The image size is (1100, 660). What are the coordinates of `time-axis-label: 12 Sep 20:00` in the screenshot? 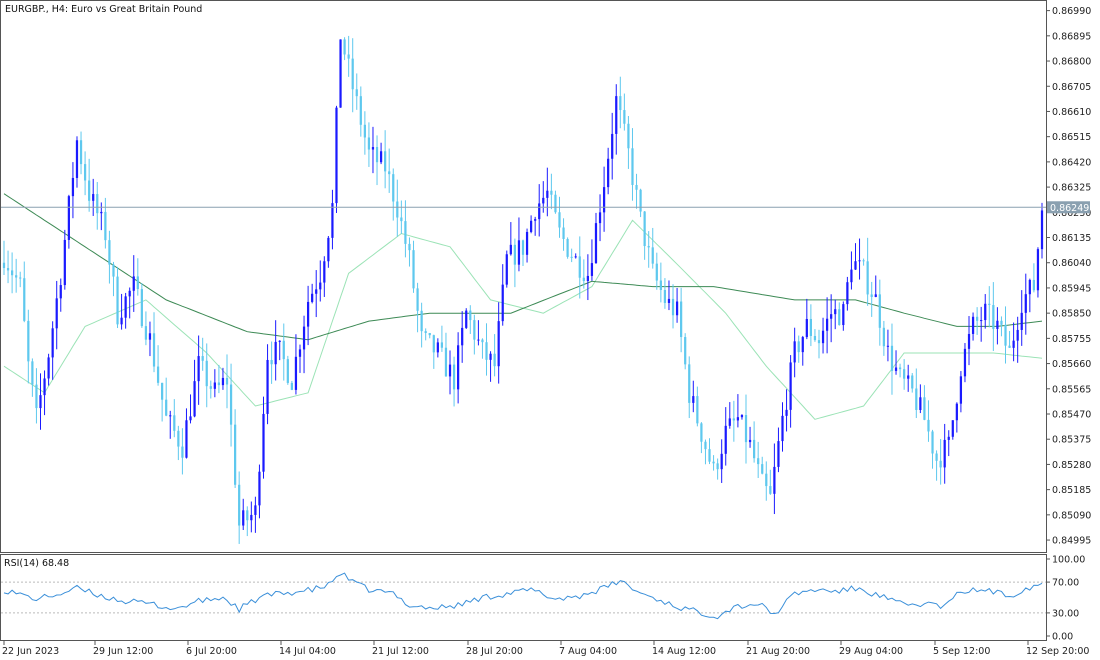 It's located at (1057, 651).